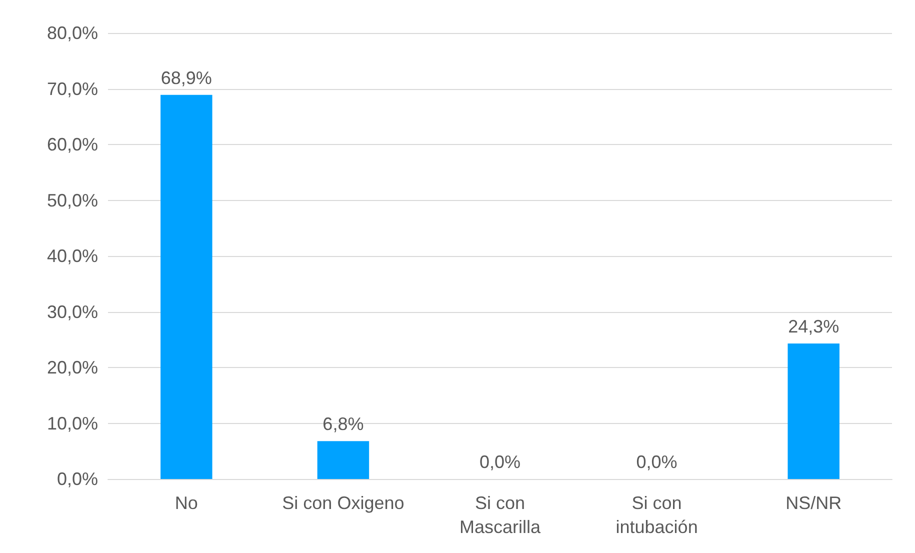 This screenshot has height=553, width=915. Describe the element at coordinates (186, 78) in the screenshot. I see `data-label: 68,9%` at that location.